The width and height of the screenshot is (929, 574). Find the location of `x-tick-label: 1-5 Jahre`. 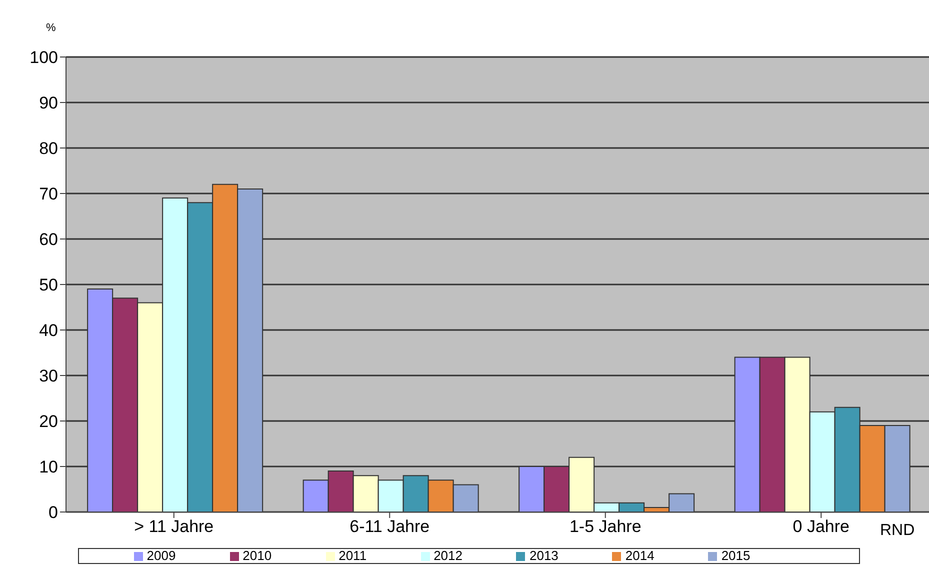

x-tick-label: 1-5 Jahre is located at coordinates (605, 526).